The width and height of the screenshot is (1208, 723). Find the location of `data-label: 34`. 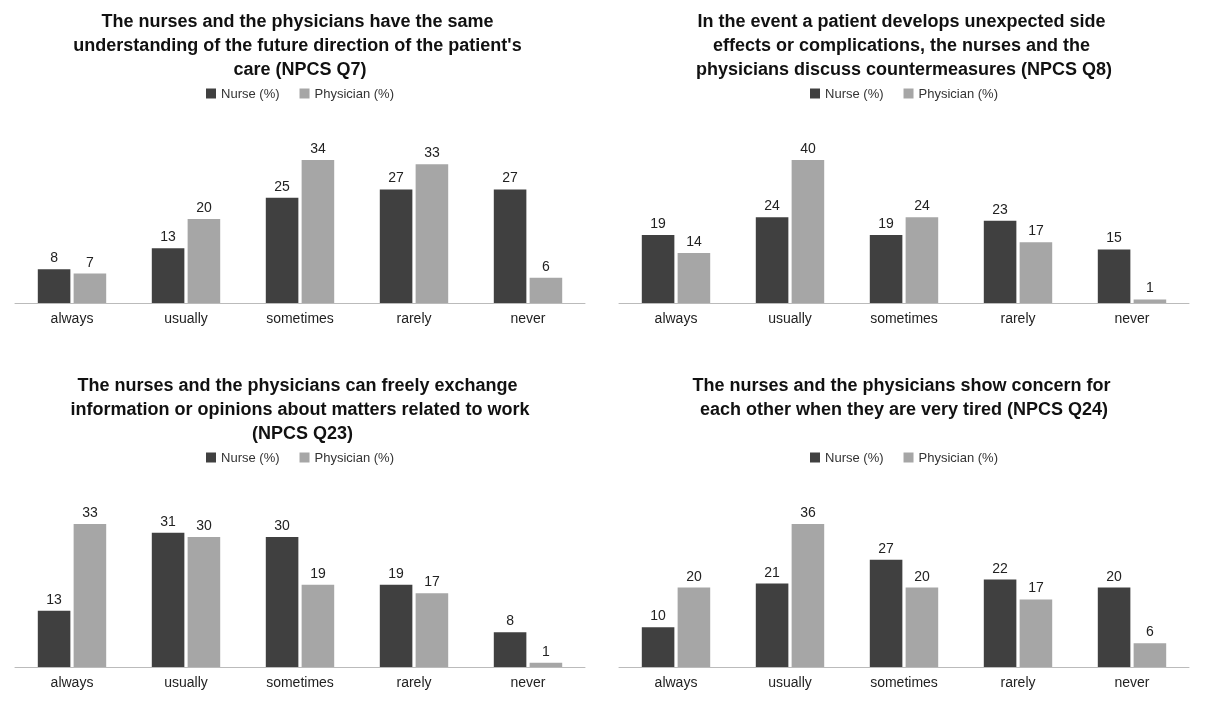

data-label: 34 is located at coordinates (318, 148).